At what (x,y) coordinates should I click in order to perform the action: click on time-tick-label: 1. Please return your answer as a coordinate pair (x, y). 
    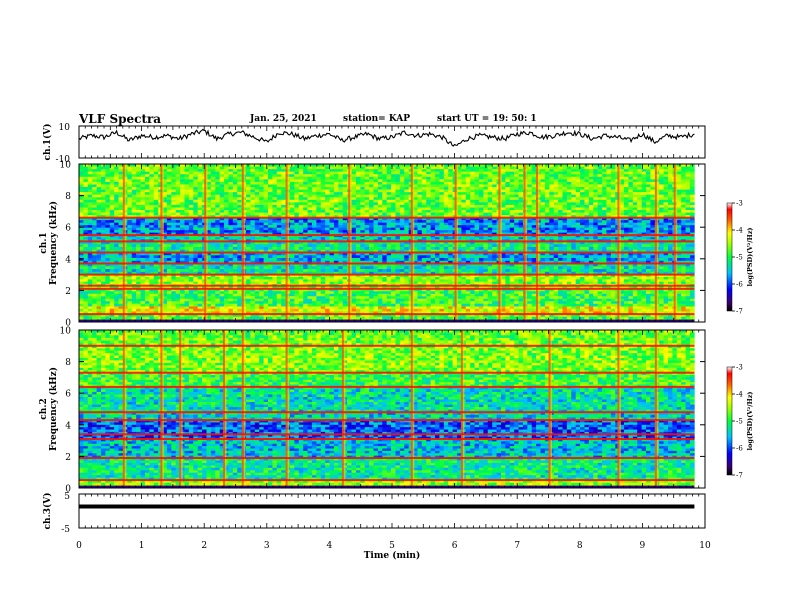
    Looking at the image, I should click on (142, 546).